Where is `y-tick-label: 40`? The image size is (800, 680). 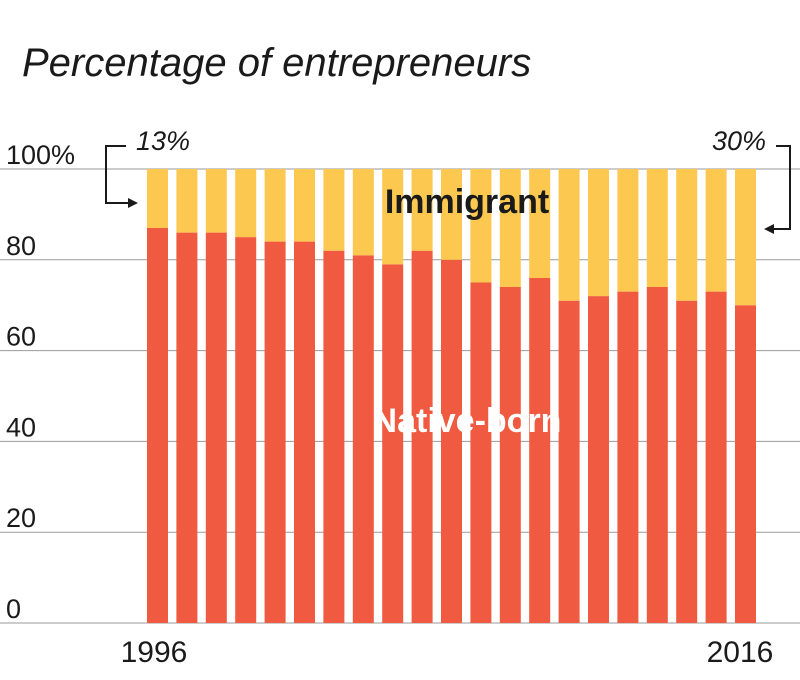
y-tick-label: 40 is located at coordinates (21, 427).